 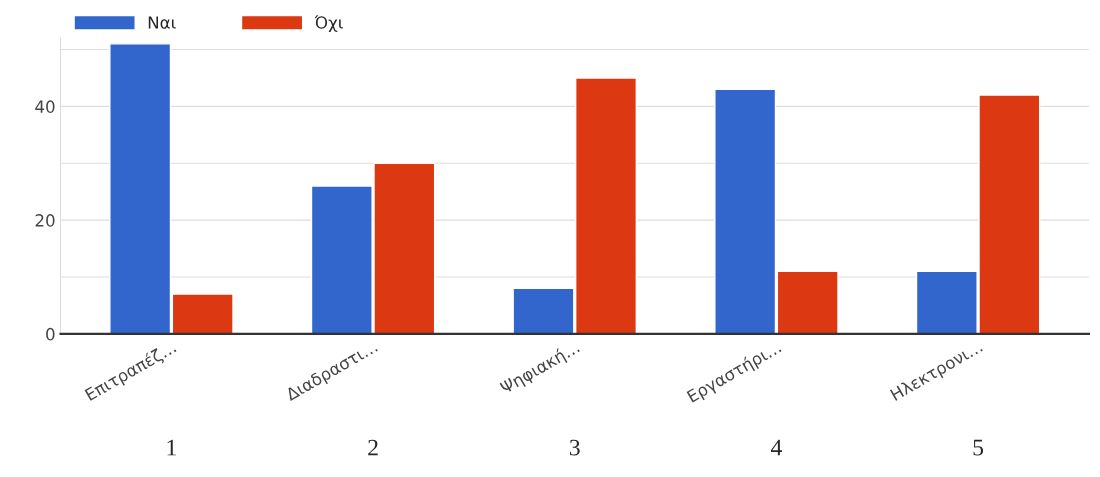 I want to click on text: 5, so click(x=978, y=447).